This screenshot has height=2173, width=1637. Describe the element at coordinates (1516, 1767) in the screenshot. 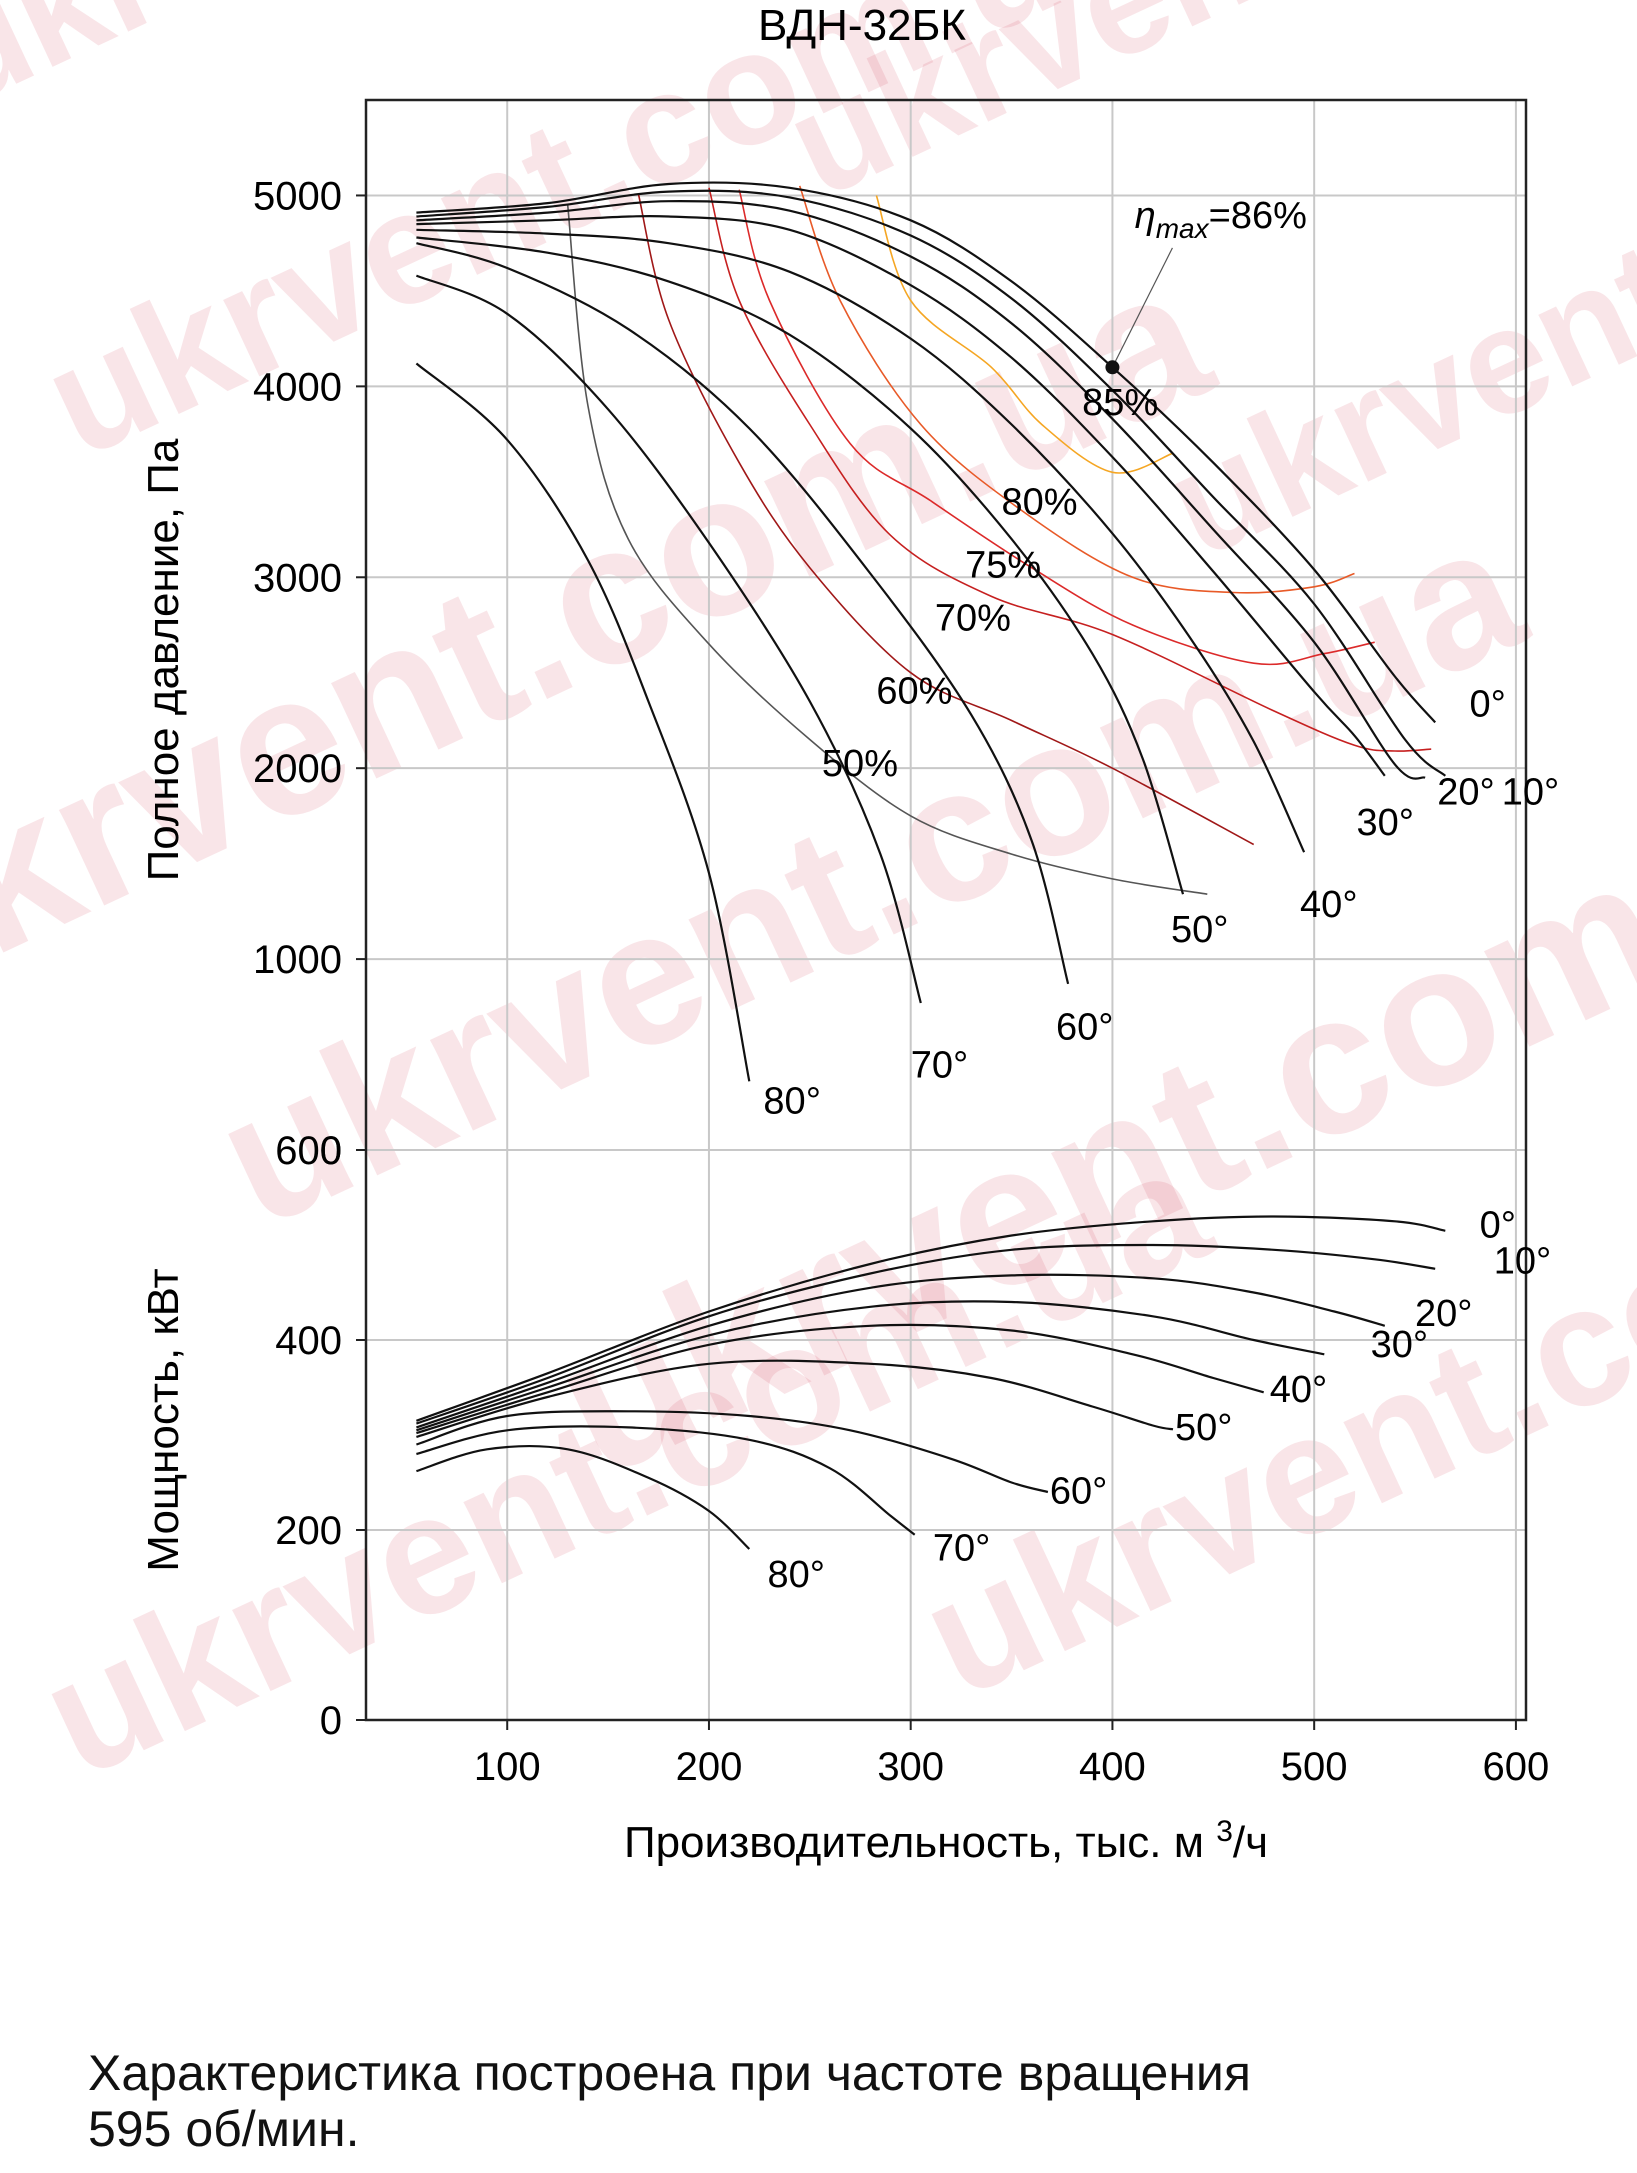

I see `x-tick-label: 600` at that location.